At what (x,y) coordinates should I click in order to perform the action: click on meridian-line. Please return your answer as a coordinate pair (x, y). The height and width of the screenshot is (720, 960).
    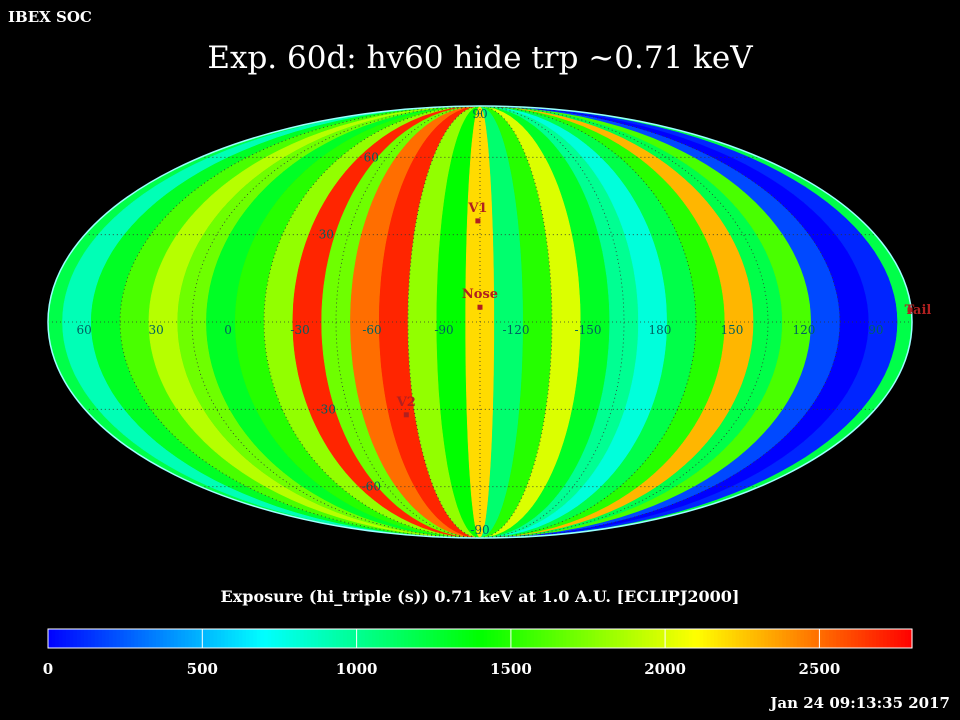
    Looking at the image, I should click on (408, 322).